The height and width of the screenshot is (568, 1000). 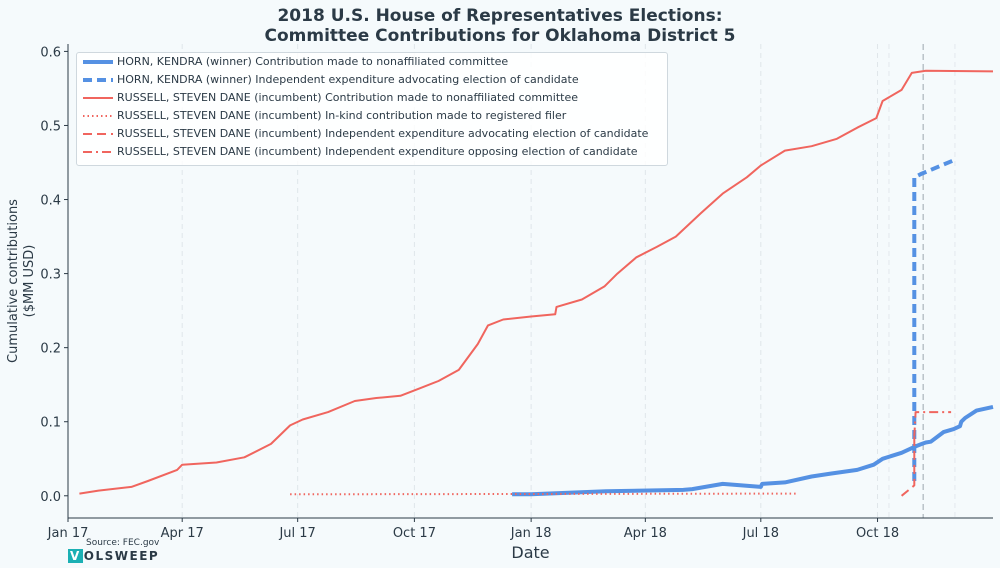 What do you see at coordinates (29, 281) in the screenshot?
I see `y-axis-unit-label: ($MM USD)` at bounding box center [29, 281].